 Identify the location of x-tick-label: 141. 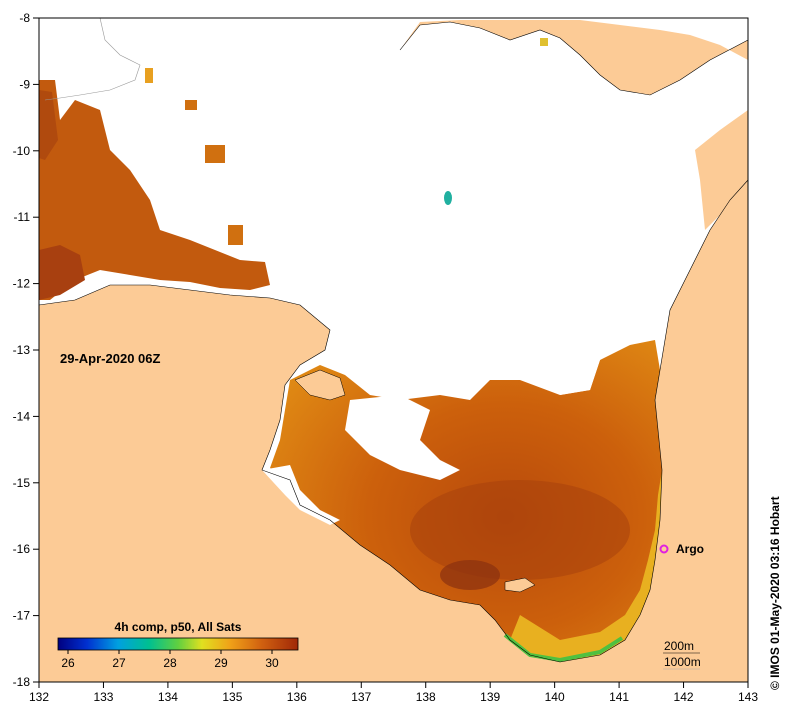
(619, 697).